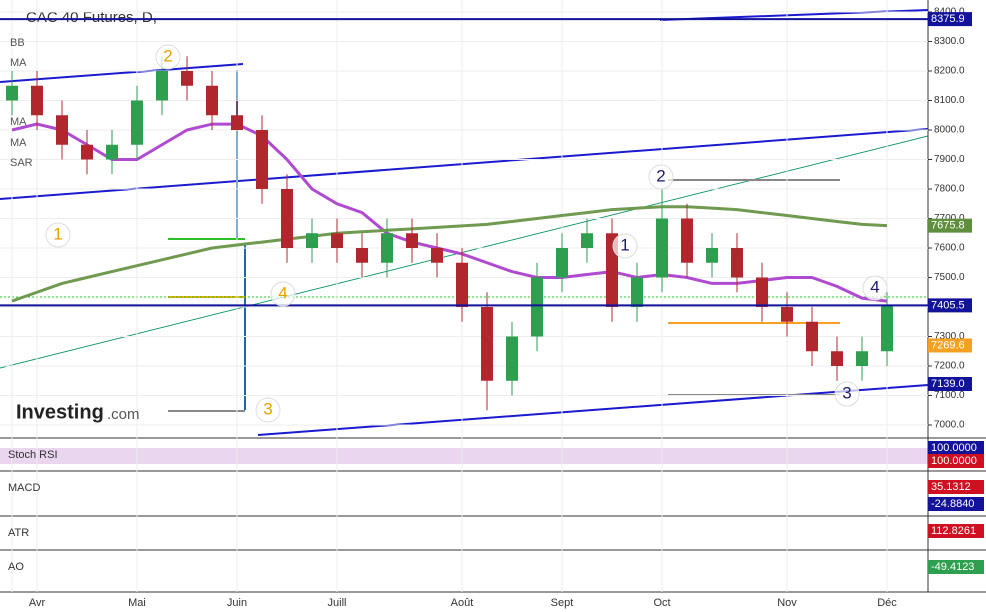 The height and width of the screenshot is (612, 986). Describe the element at coordinates (951, 487) in the screenshot. I see `indicator-tag-label: 35.1312` at that location.